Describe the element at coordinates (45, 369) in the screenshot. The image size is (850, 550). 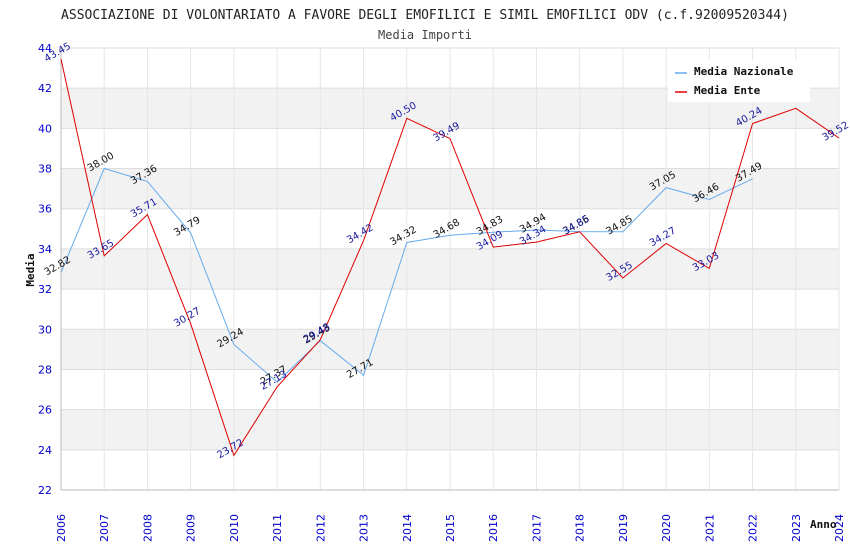
I see `y-tick-label: 28` at that location.